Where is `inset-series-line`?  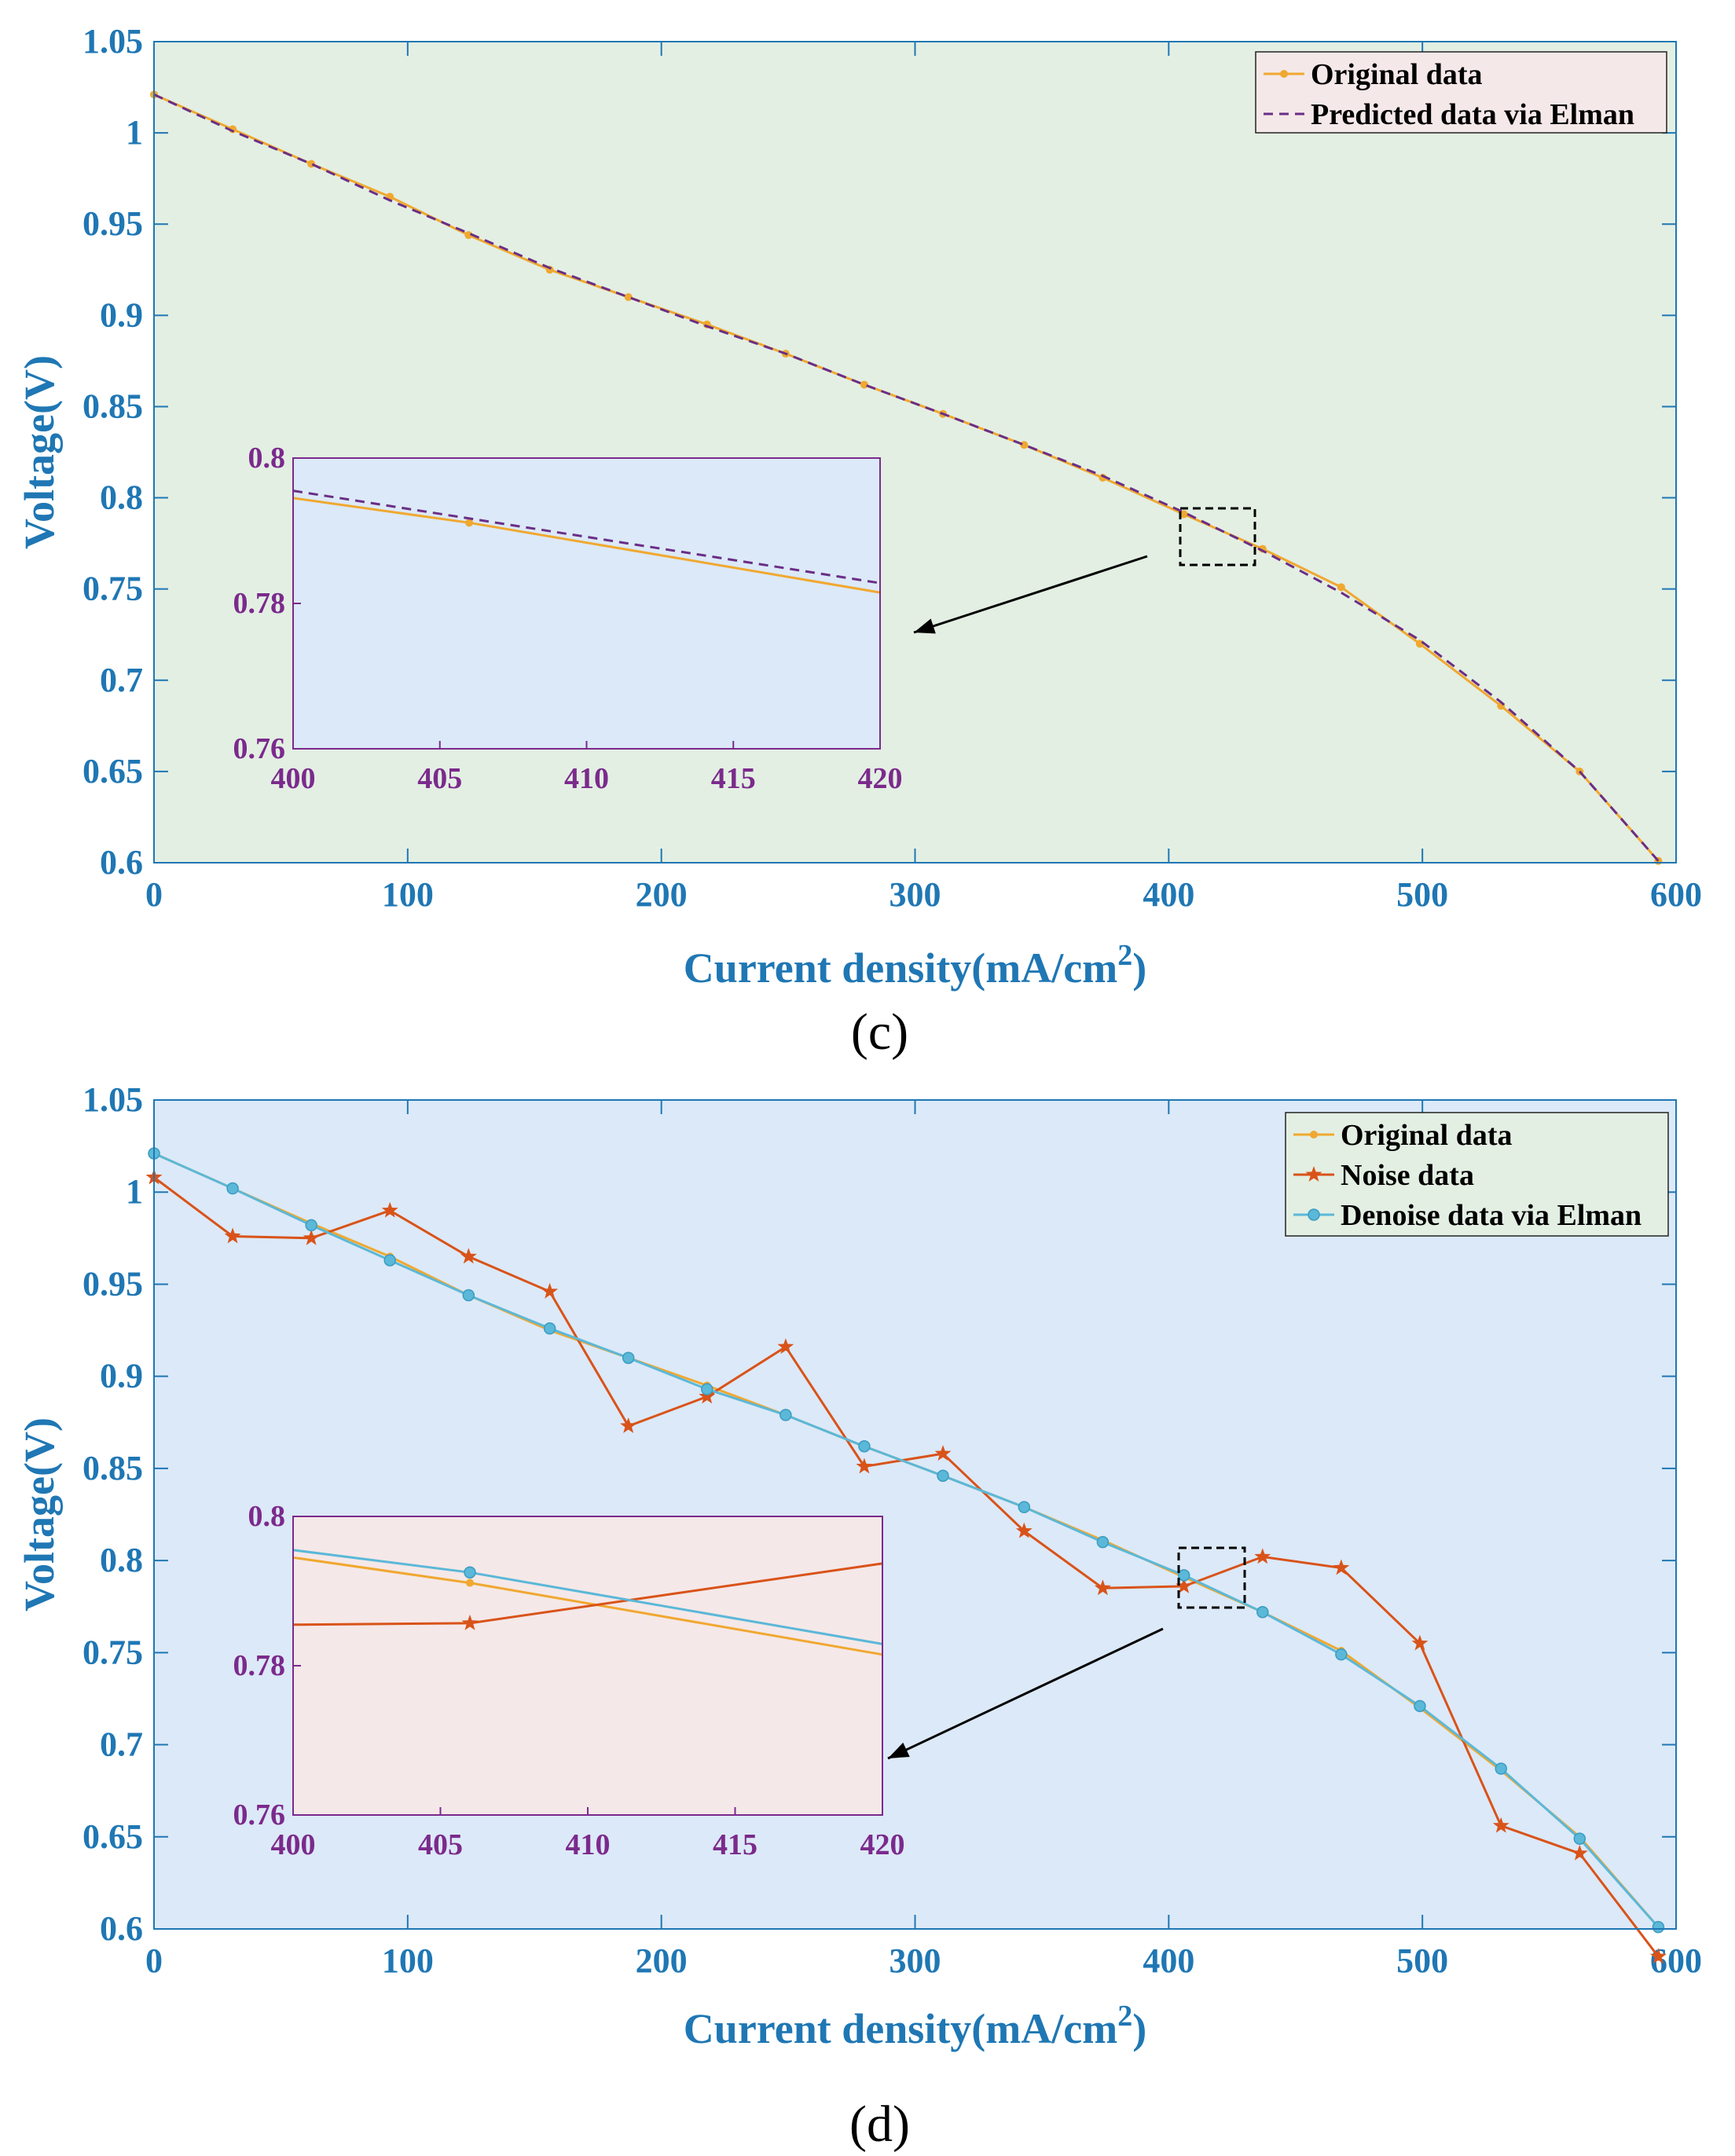 inset-series-line is located at coordinates (586, 537).